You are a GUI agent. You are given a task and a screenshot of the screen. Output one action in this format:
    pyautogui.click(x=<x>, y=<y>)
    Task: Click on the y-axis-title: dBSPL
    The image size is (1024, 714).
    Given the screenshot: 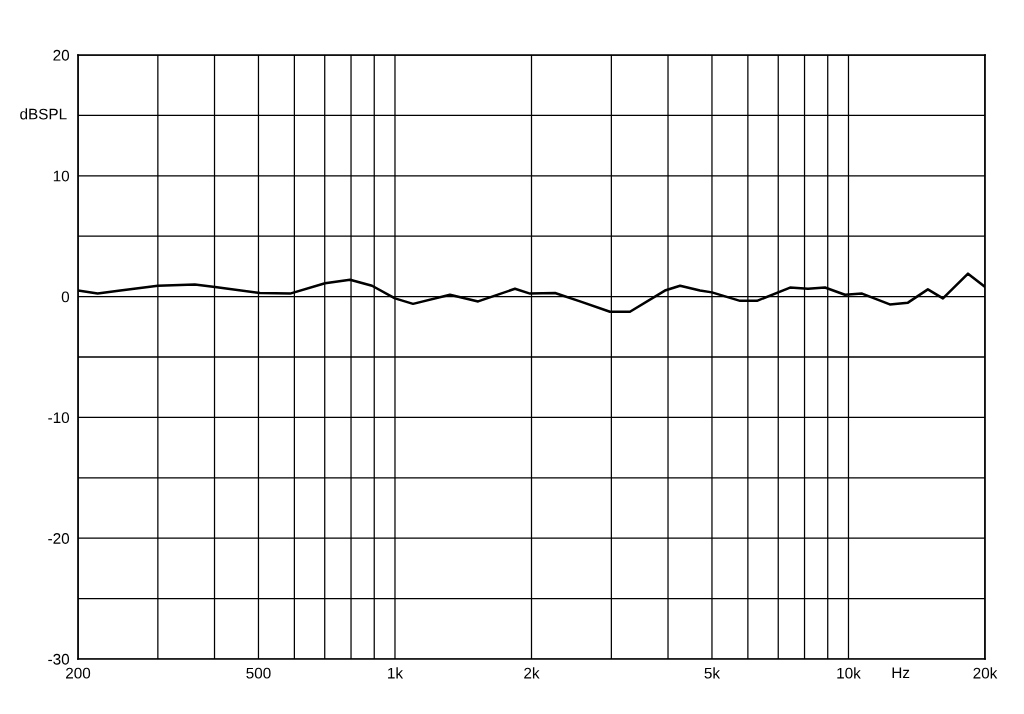 What is the action you would take?
    pyautogui.click(x=43, y=114)
    